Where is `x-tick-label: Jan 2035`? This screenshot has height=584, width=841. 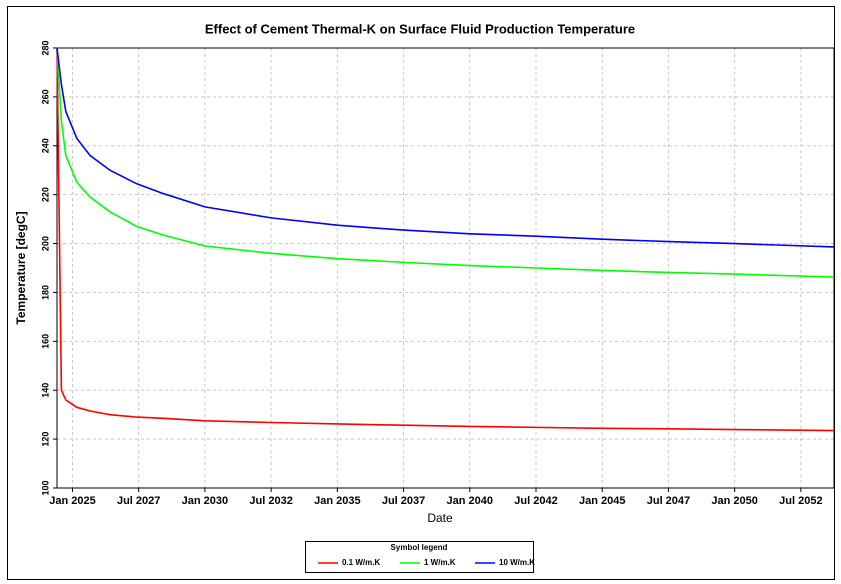
x-tick-label: Jan 2035 is located at coordinates (337, 501).